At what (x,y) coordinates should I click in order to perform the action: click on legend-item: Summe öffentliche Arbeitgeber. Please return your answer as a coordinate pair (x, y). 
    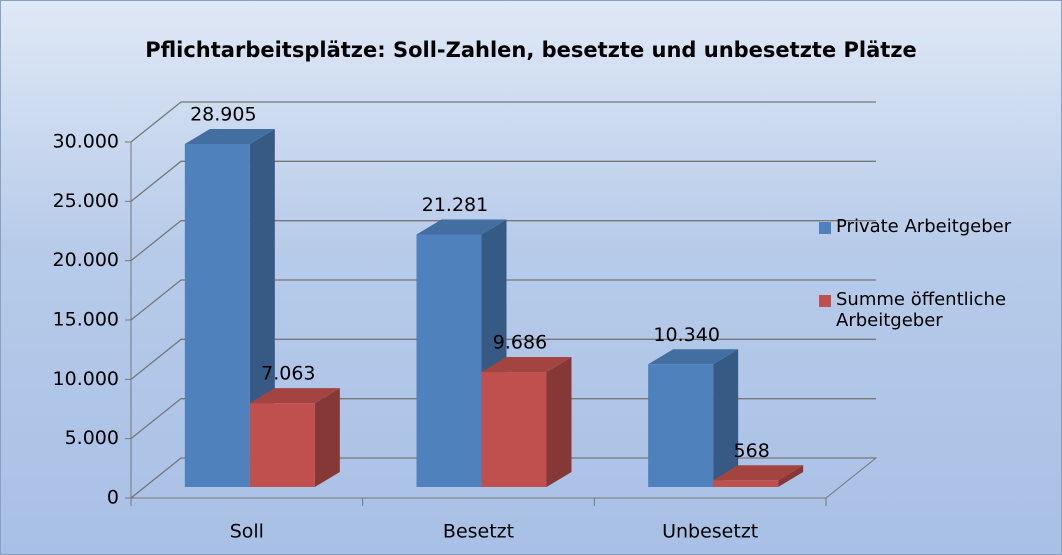
    Looking at the image, I should click on (936, 310).